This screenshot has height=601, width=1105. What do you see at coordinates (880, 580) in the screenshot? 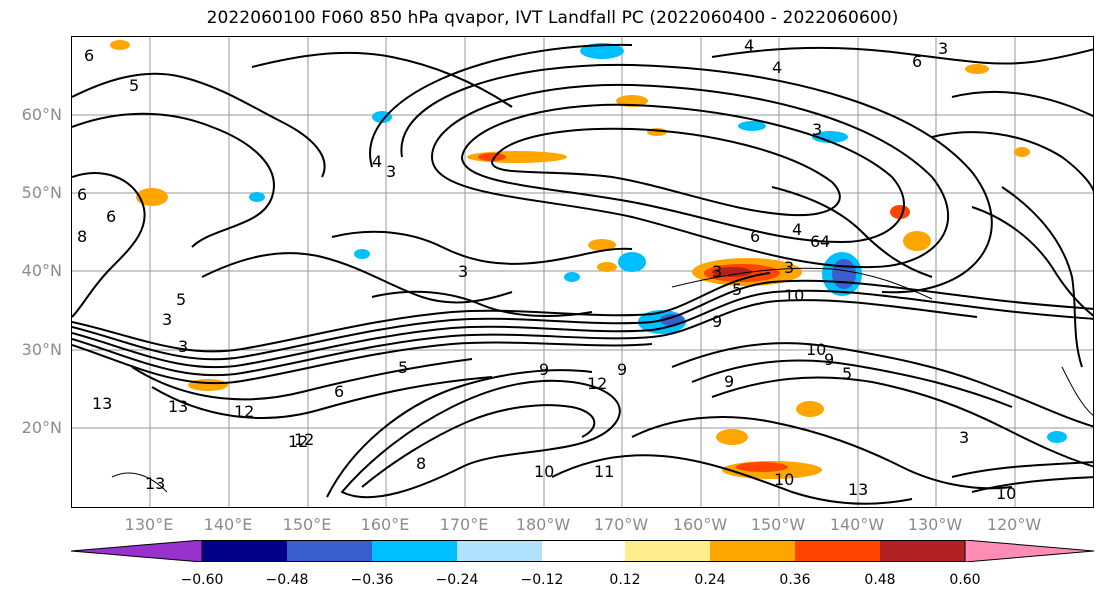
I see `colorbar-tick: 0.48` at bounding box center [880, 580].